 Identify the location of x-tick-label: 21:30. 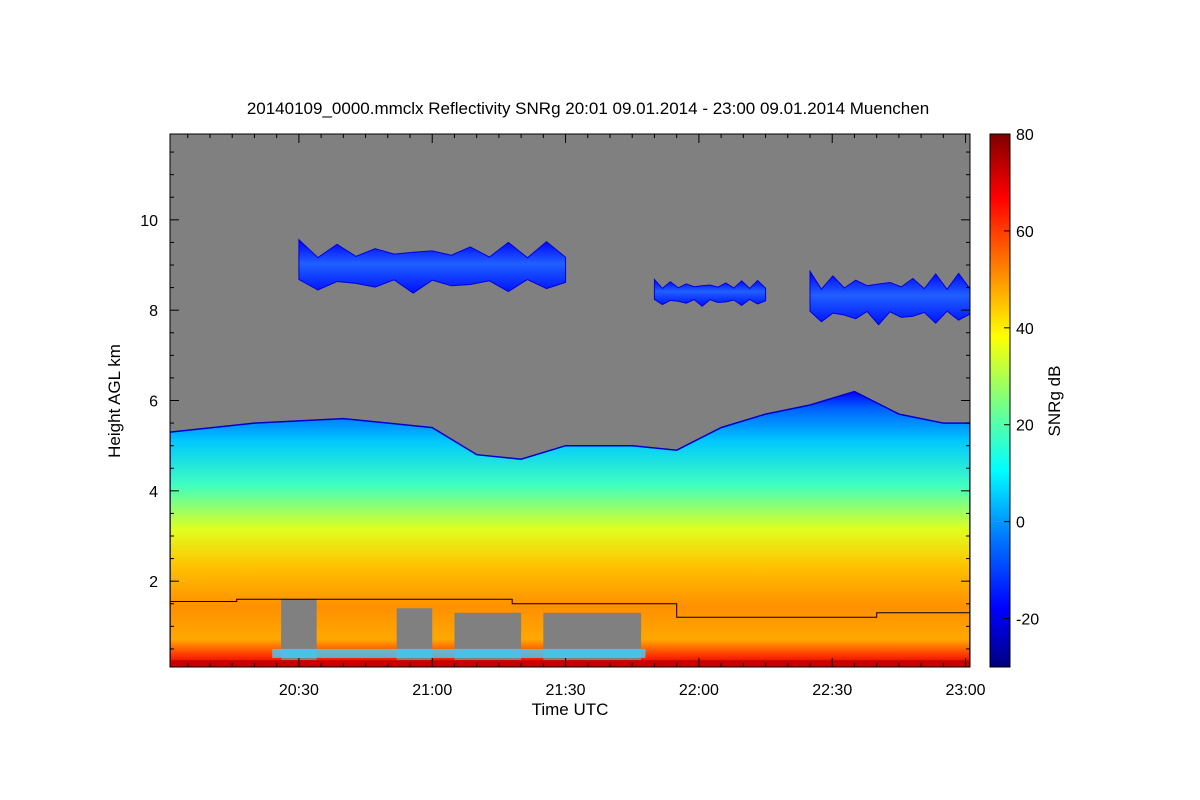
(566, 690).